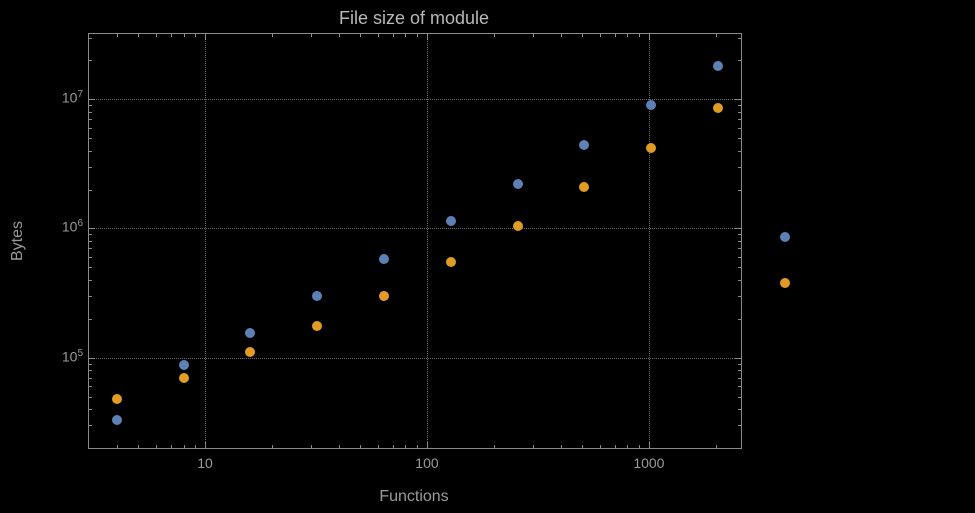 This screenshot has width=975, height=513. I want to click on x-gridline, so click(649, 241).